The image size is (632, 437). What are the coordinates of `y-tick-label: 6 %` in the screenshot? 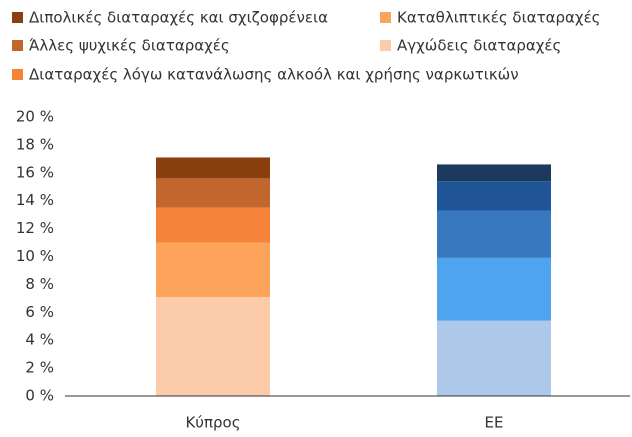 It's located at (39, 312).